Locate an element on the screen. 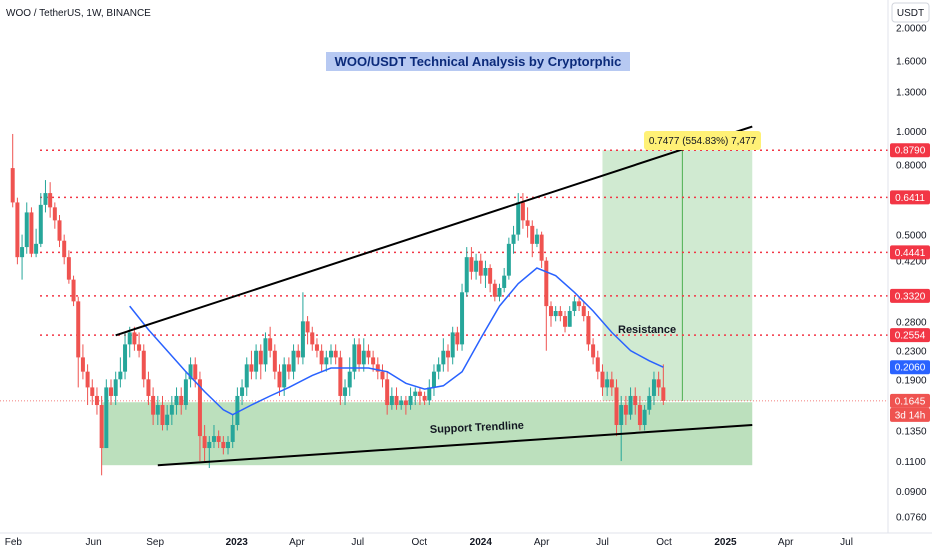  resistance-annotation: Resistance is located at coordinates (647, 330).